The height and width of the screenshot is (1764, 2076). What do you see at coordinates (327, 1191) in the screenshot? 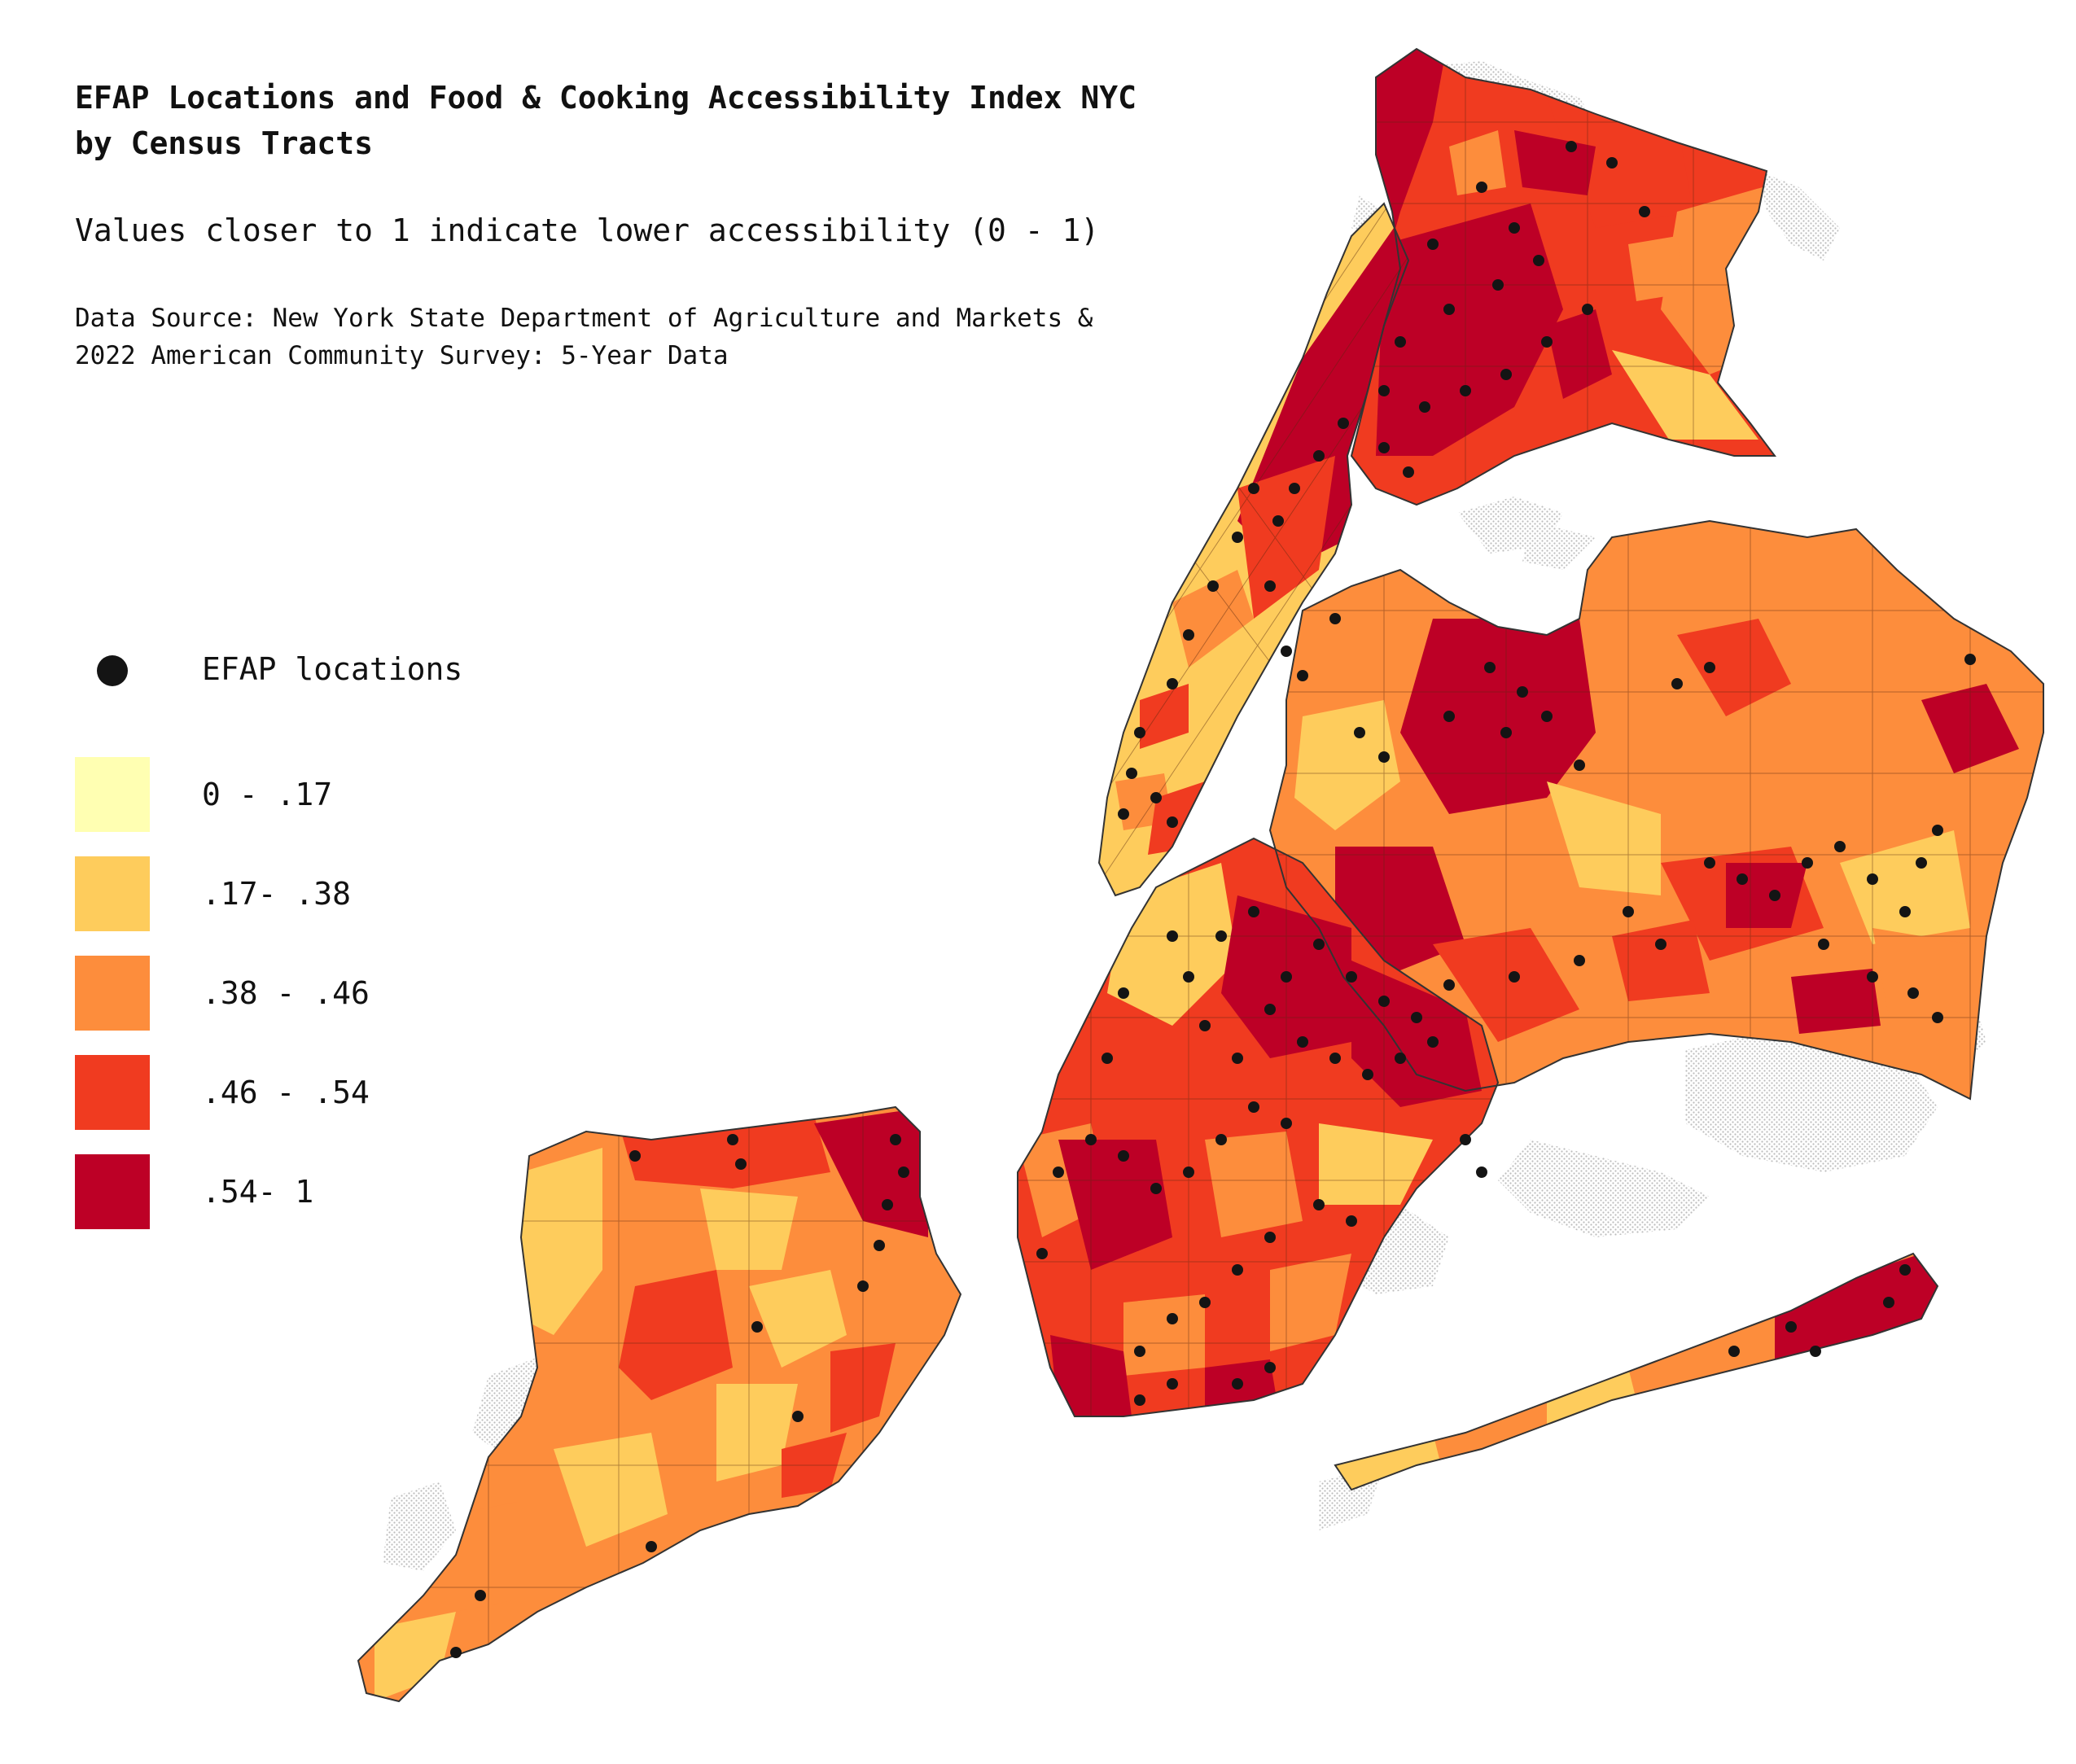
I see `legend-row-class-5: .54- 1` at bounding box center [327, 1191].